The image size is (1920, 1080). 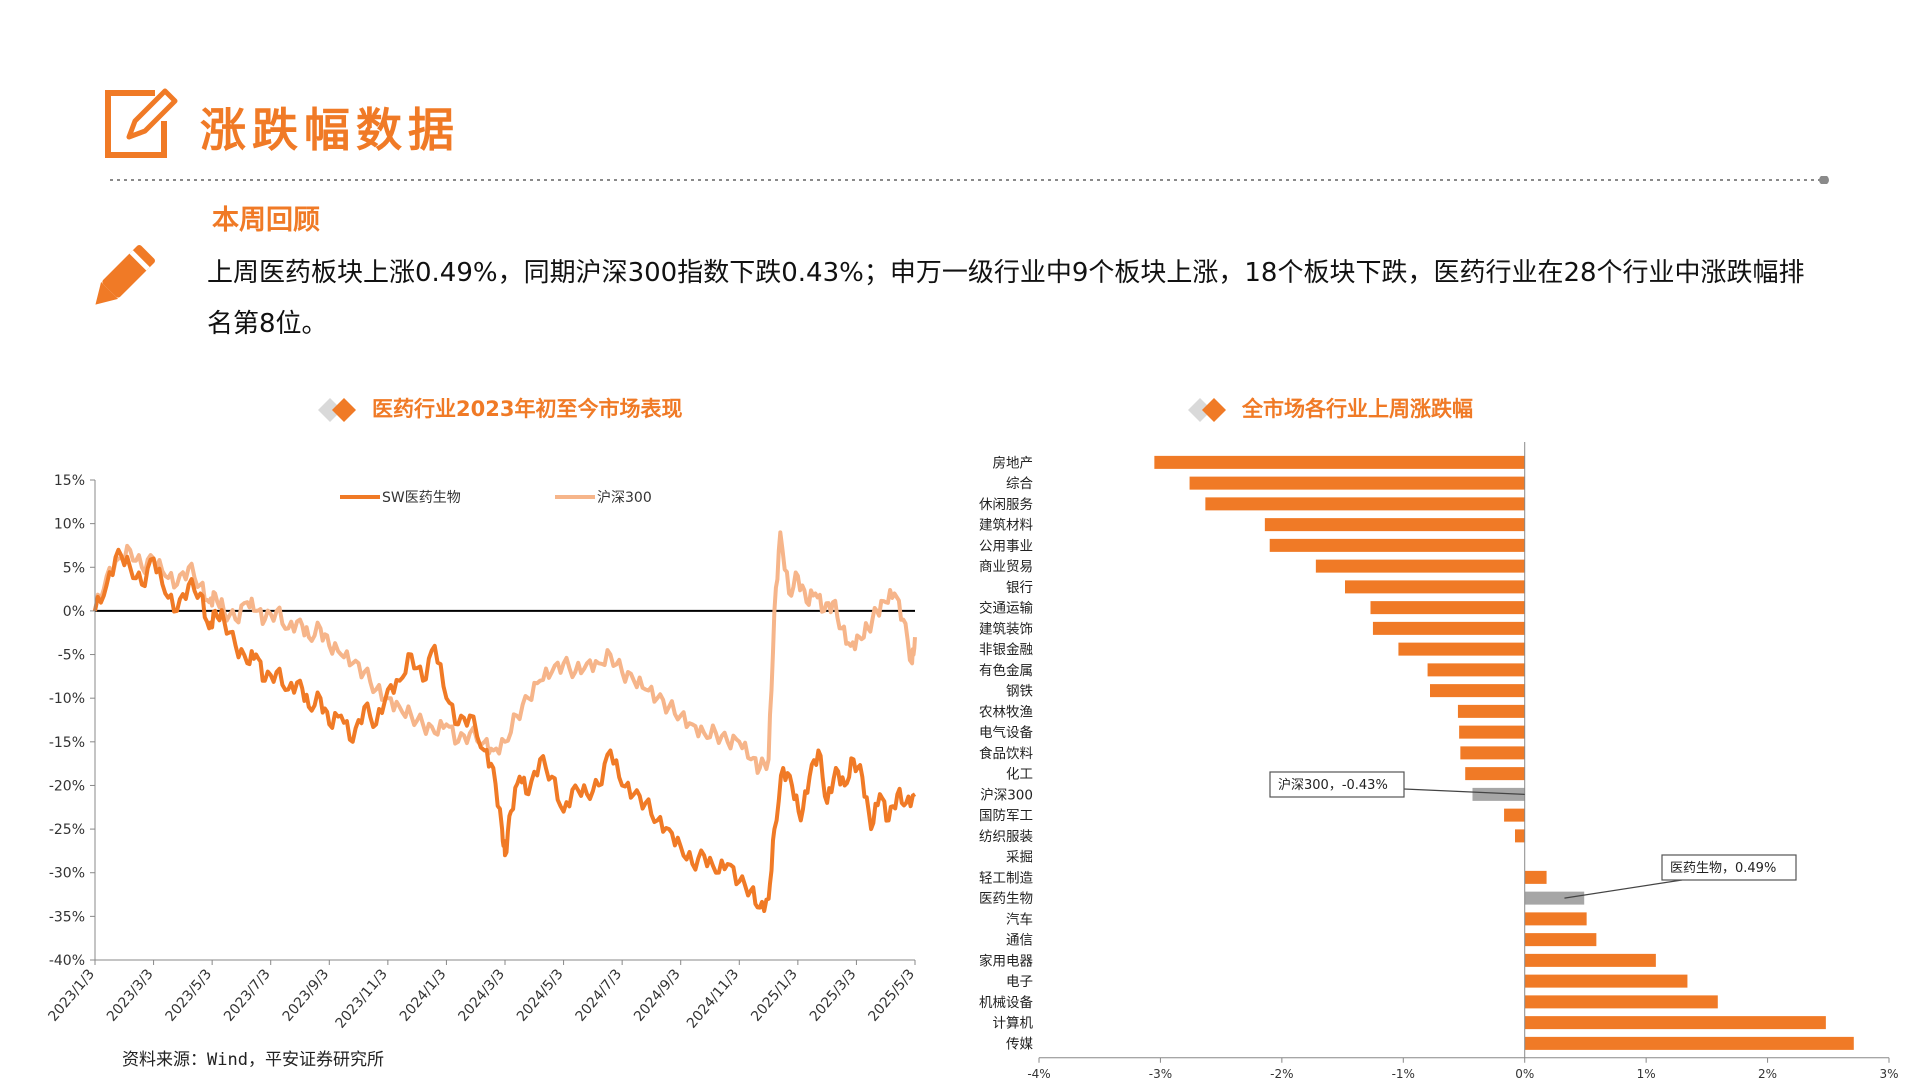 What do you see at coordinates (67, 743) in the screenshot?
I see `y-tick-label: -15%` at bounding box center [67, 743].